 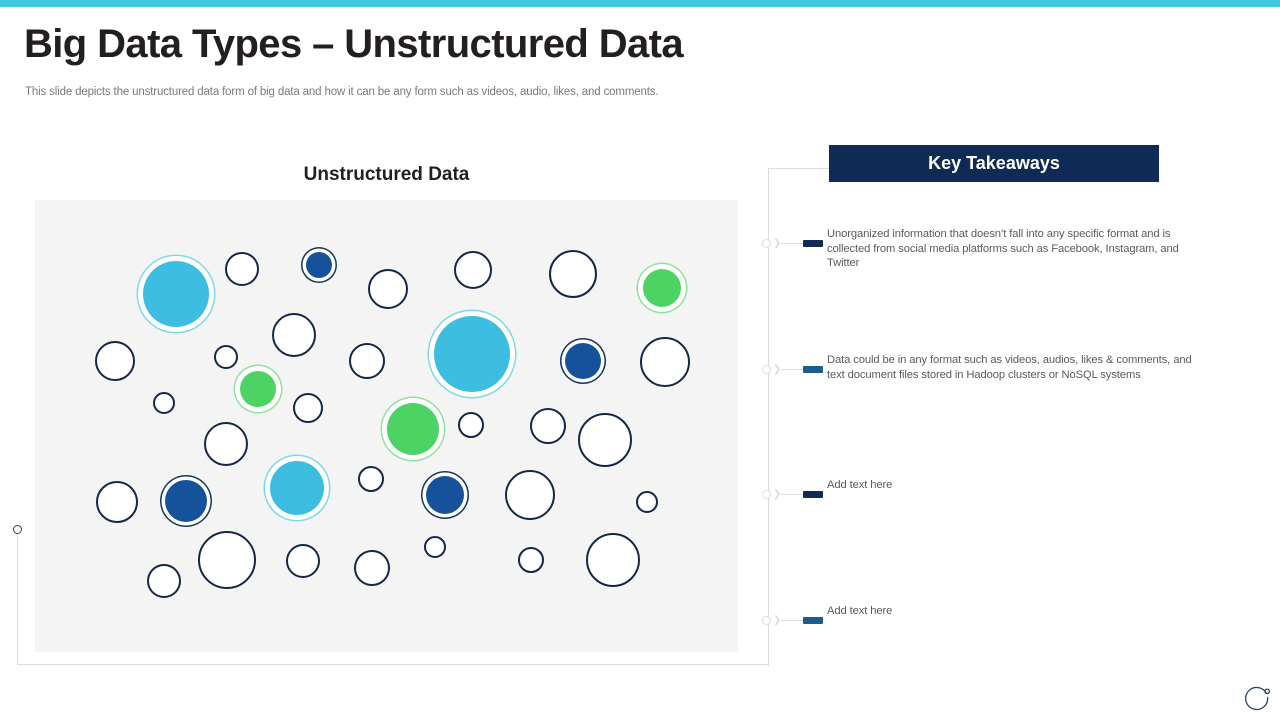 What do you see at coordinates (799, 168) in the screenshot?
I see `frame-top-connector` at bounding box center [799, 168].